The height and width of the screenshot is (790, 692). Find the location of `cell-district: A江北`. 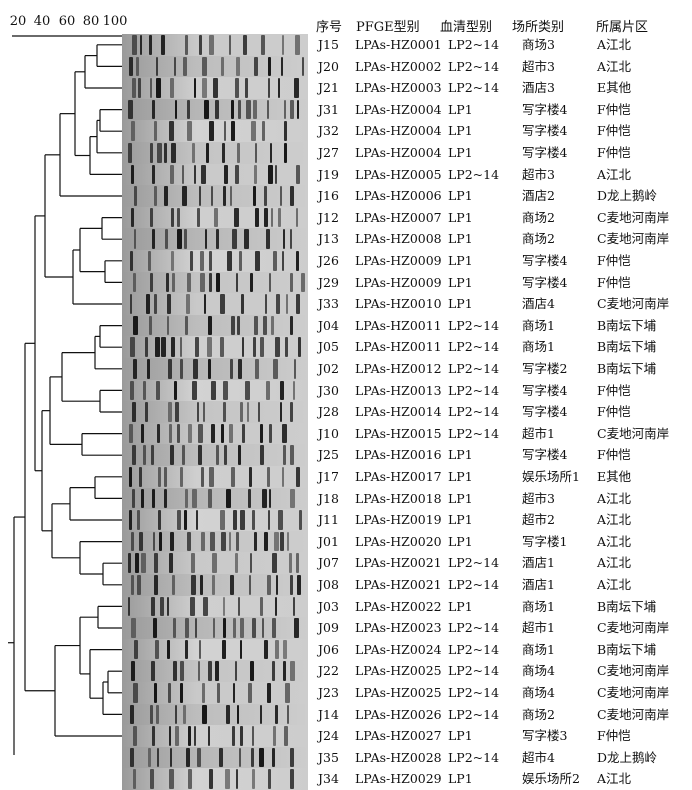

cell-district: A江北 is located at coordinates (614, 779).